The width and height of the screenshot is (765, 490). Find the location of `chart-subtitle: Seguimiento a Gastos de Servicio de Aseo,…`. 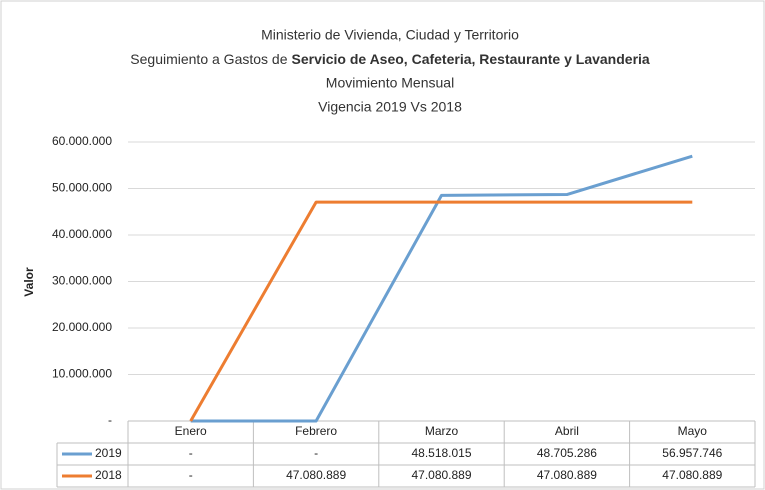

chart-subtitle: Seguimiento a Gastos de Servicio de Aseo,… is located at coordinates (390, 59).